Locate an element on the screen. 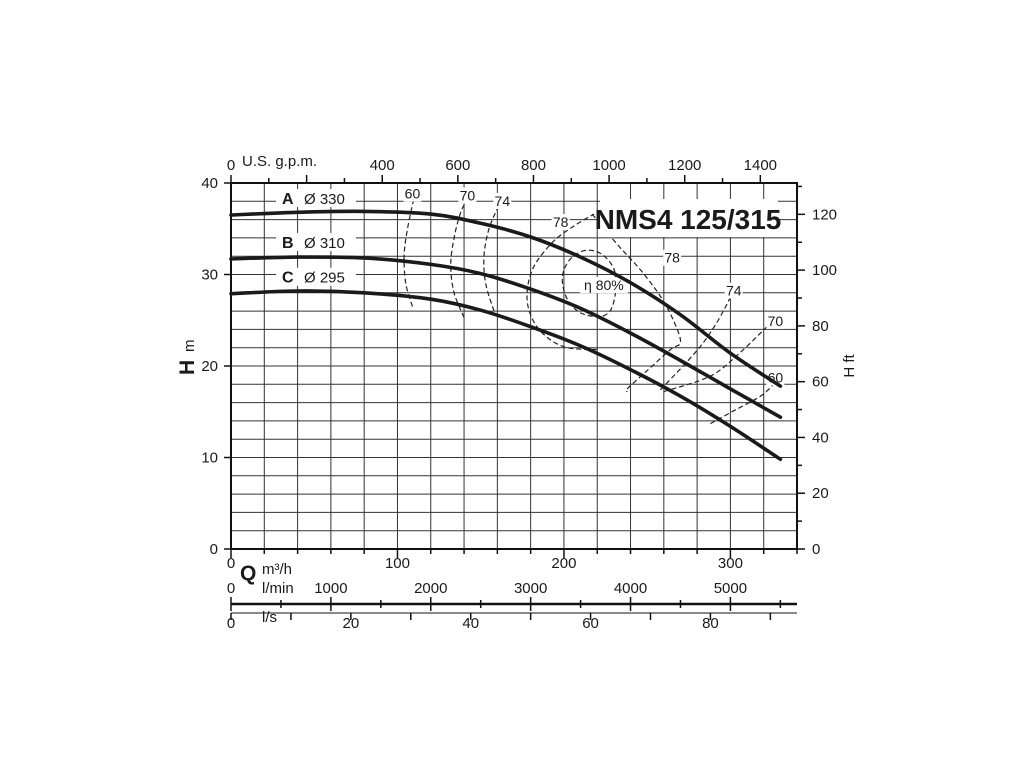 This screenshot has width=1024, height=768. efficiency-label: η 80% is located at coordinates (604, 285).